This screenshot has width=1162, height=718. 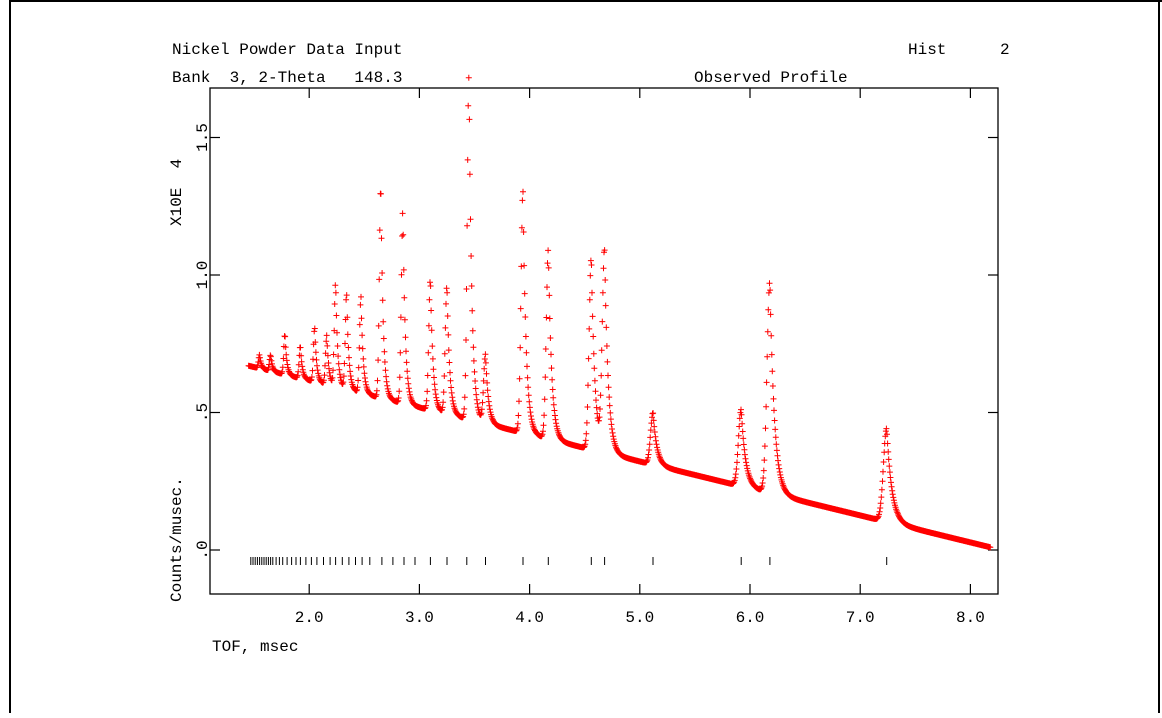 I want to click on chart-title: Nickel Powder Data Input, so click(x=287, y=50).